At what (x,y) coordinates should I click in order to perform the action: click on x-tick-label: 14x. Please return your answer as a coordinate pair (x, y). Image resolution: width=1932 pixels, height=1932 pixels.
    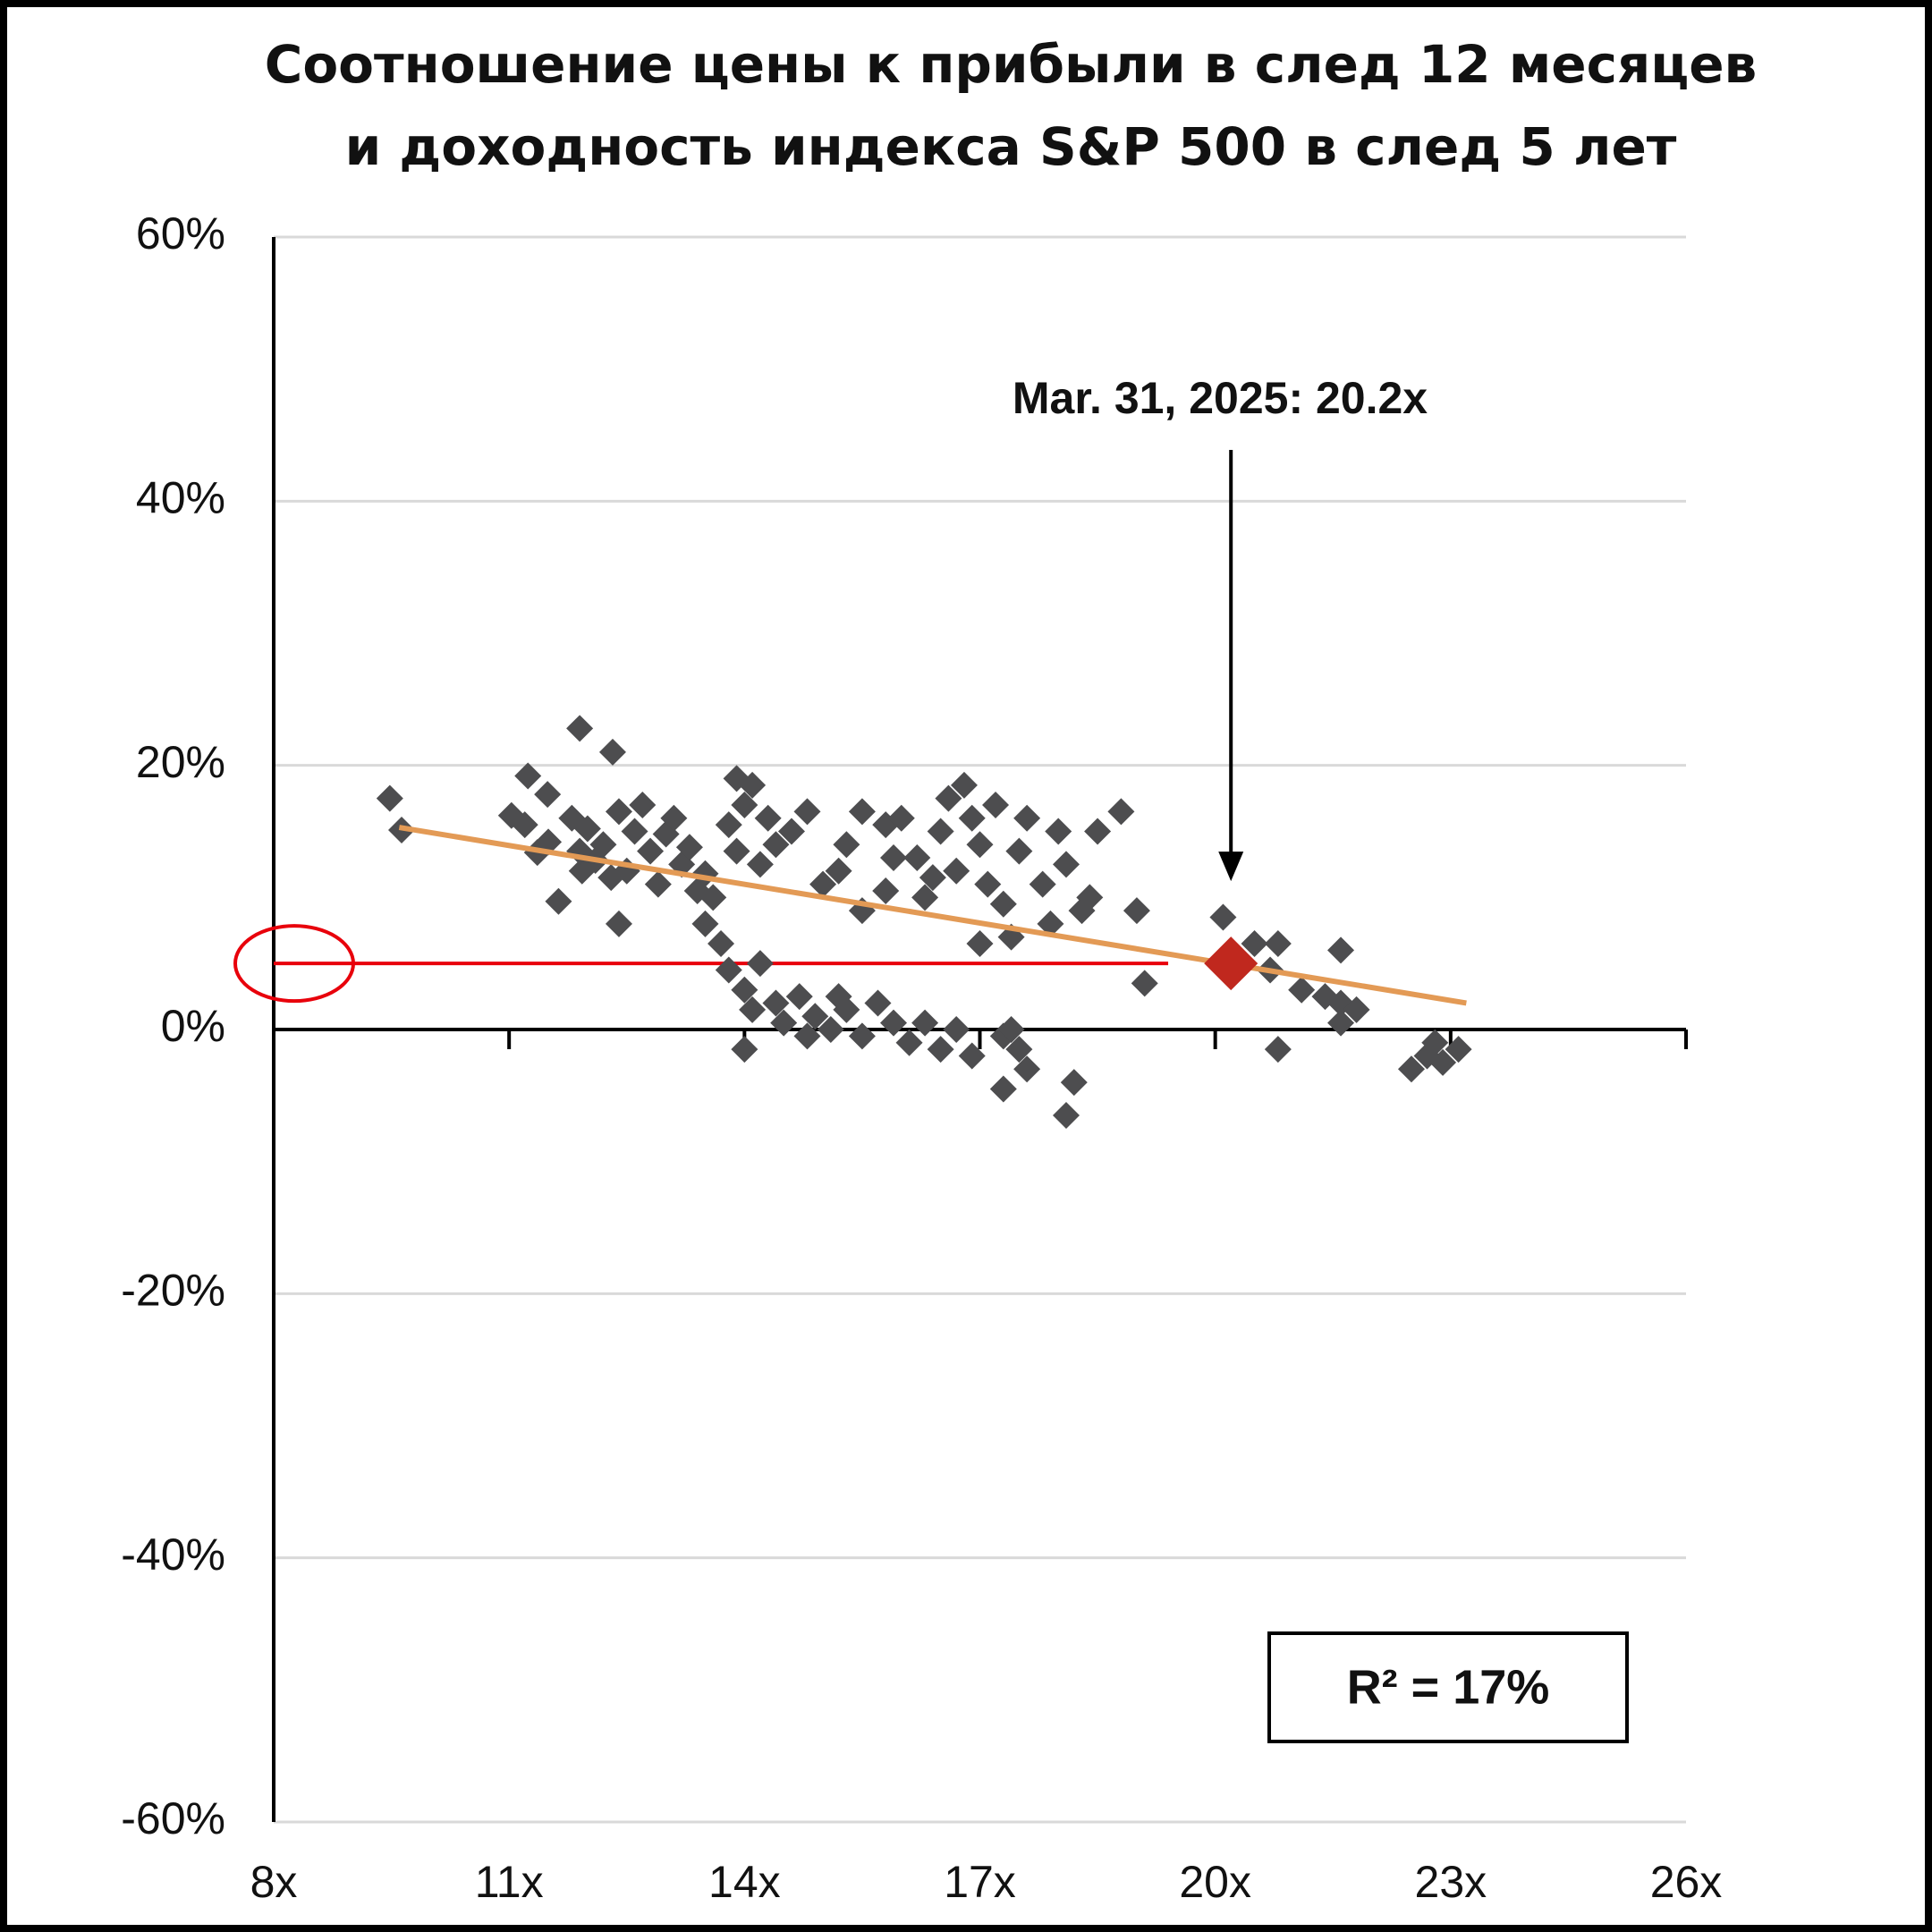
    Looking at the image, I should click on (744, 1882).